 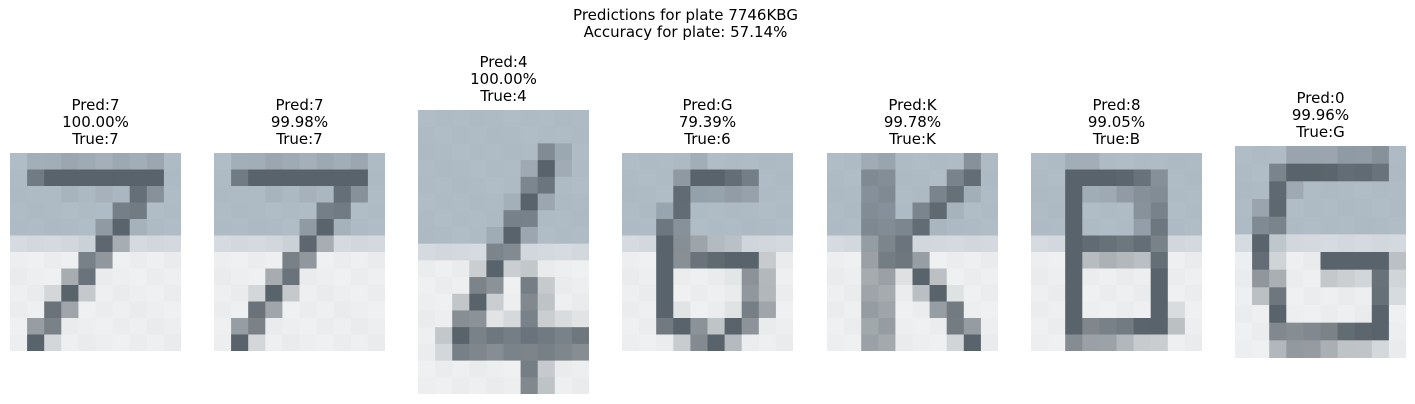 What do you see at coordinates (1116, 252) in the screenshot?
I see `char-image` at bounding box center [1116, 252].